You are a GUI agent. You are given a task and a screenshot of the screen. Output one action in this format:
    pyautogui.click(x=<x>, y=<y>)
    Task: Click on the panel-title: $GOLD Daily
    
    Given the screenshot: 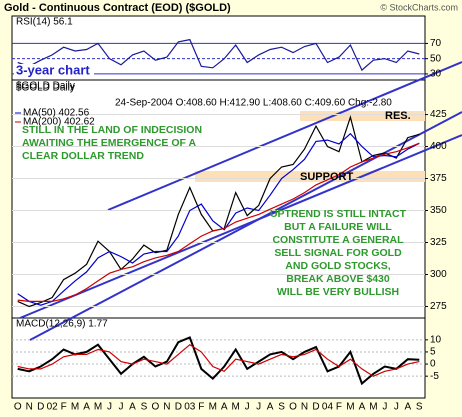 What is the action you would take?
    pyautogui.click(x=45, y=86)
    